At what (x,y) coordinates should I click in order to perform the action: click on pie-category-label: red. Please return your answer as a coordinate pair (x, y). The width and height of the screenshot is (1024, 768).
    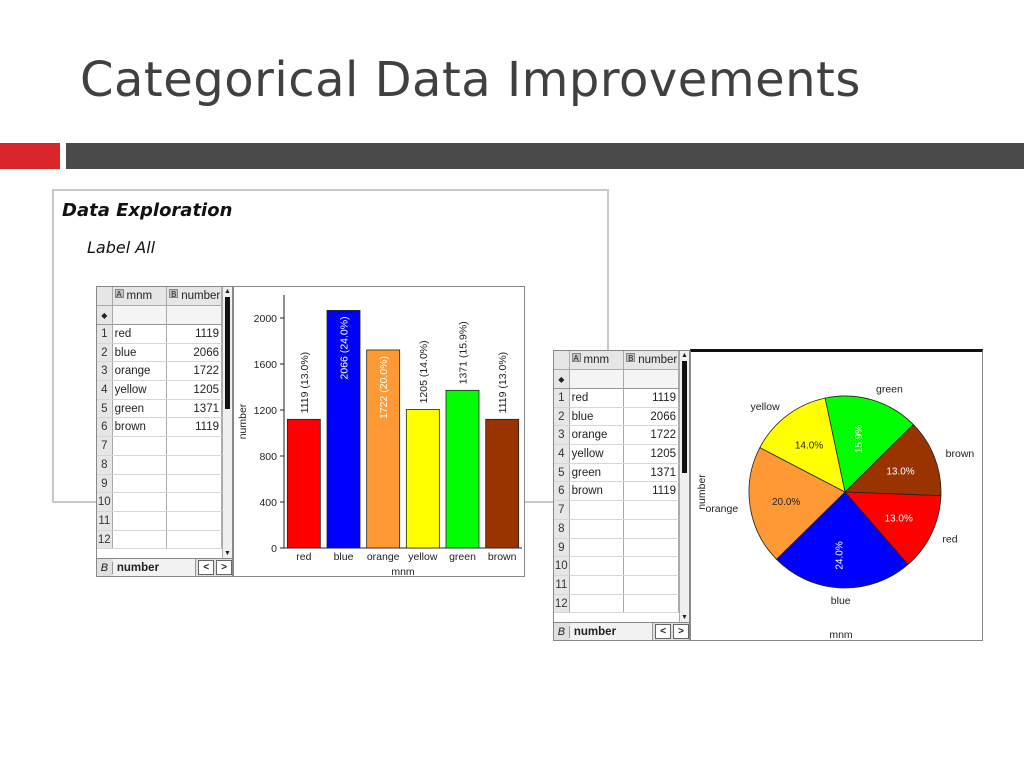
    Looking at the image, I should click on (949, 540).